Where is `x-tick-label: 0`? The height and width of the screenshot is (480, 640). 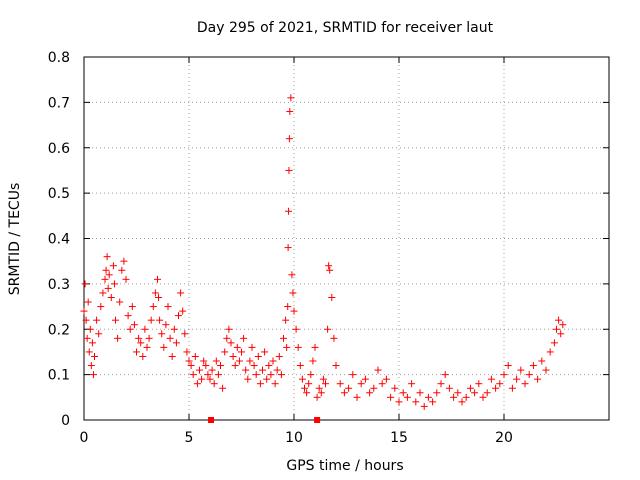
x-tick-label: 0 is located at coordinates (84, 438).